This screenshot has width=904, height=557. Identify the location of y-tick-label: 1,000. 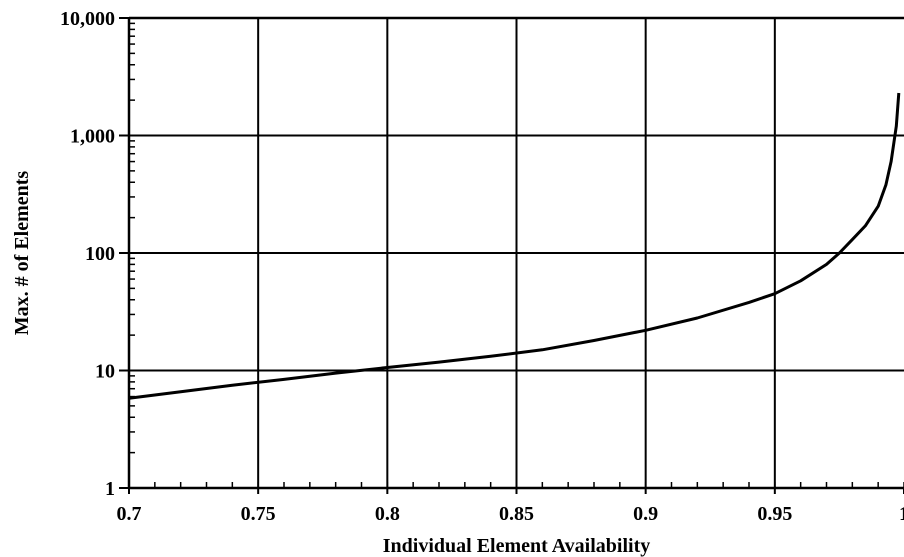
(92, 137).